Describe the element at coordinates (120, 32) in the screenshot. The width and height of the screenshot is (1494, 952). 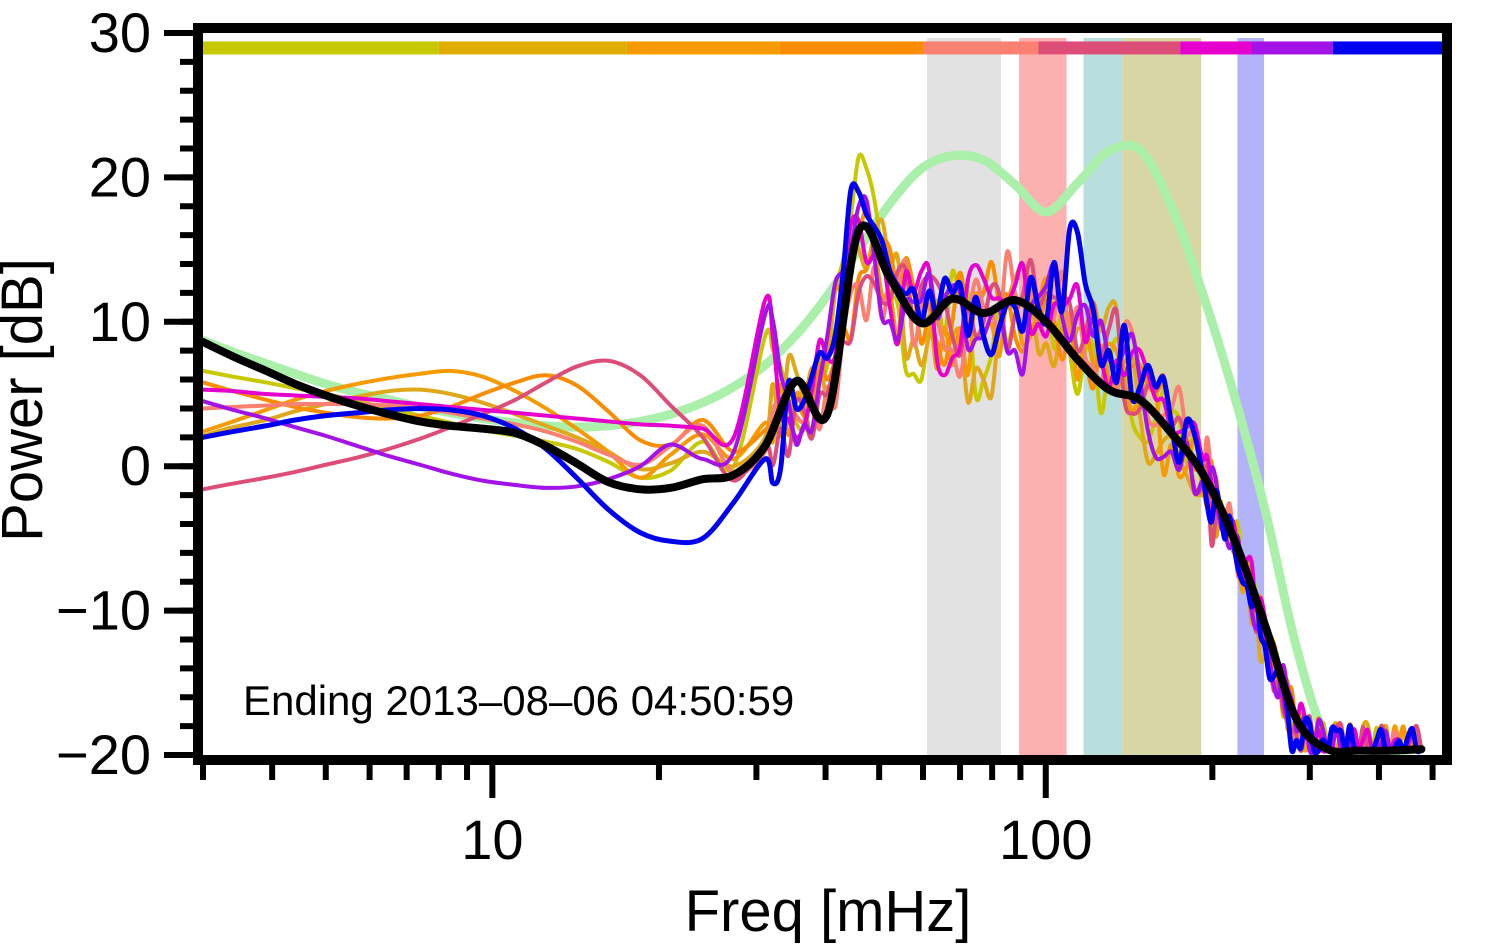
I see `y-tick-label: 30` at that location.